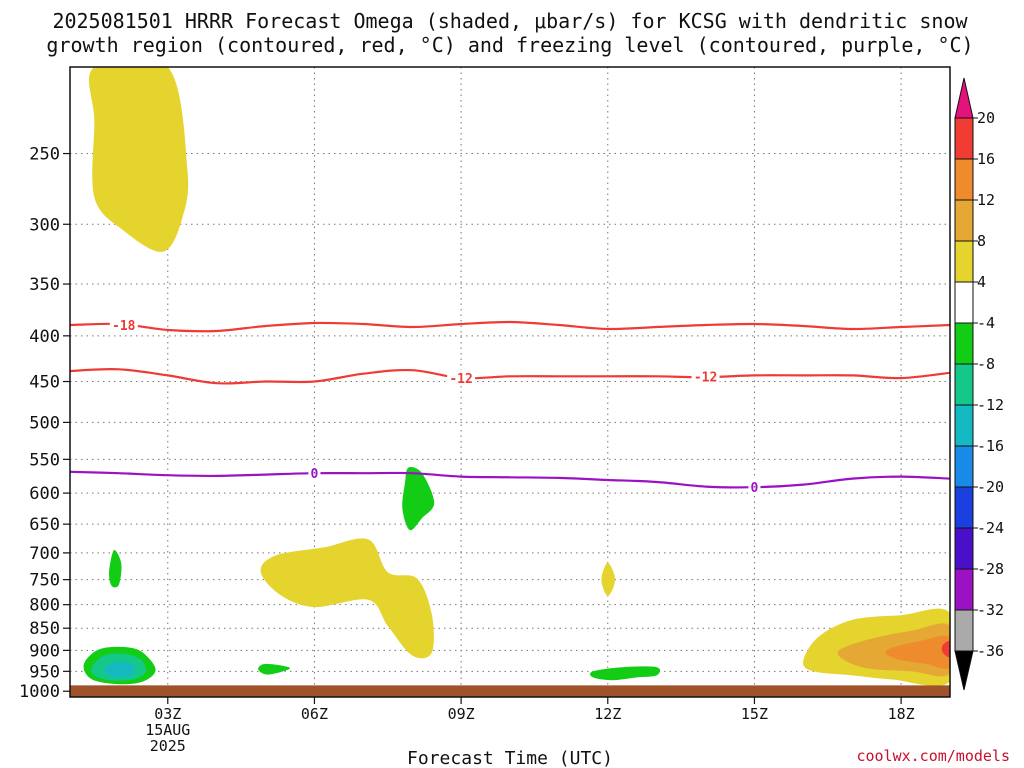 The height and width of the screenshot is (768, 1024). What do you see at coordinates (964, 98) in the screenshot?
I see `colorbar-over-triangle` at bounding box center [964, 98].